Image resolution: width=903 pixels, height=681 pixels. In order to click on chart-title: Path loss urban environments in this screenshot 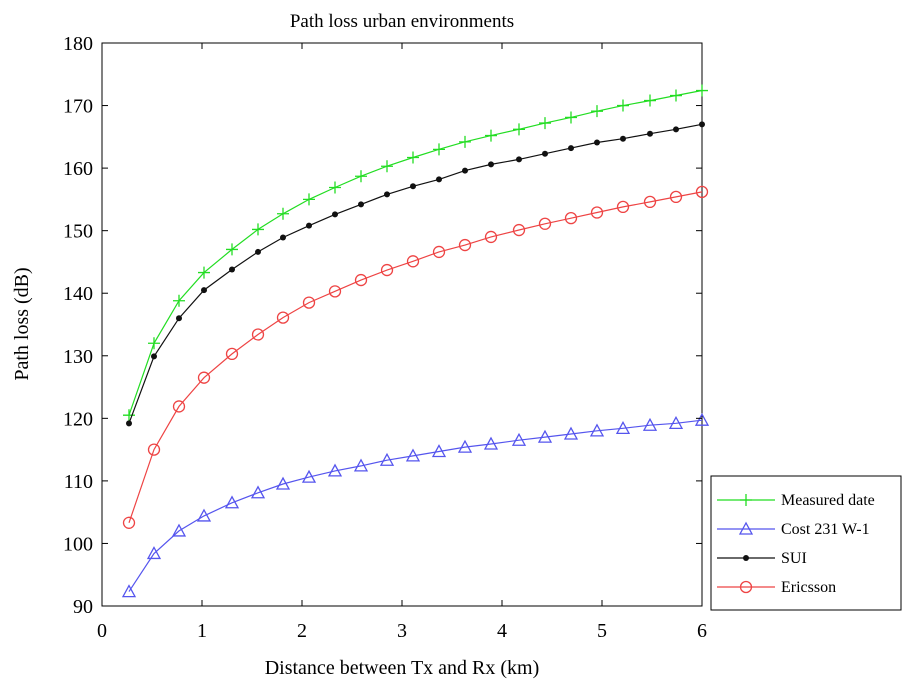, I will do `click(402, 21)`.